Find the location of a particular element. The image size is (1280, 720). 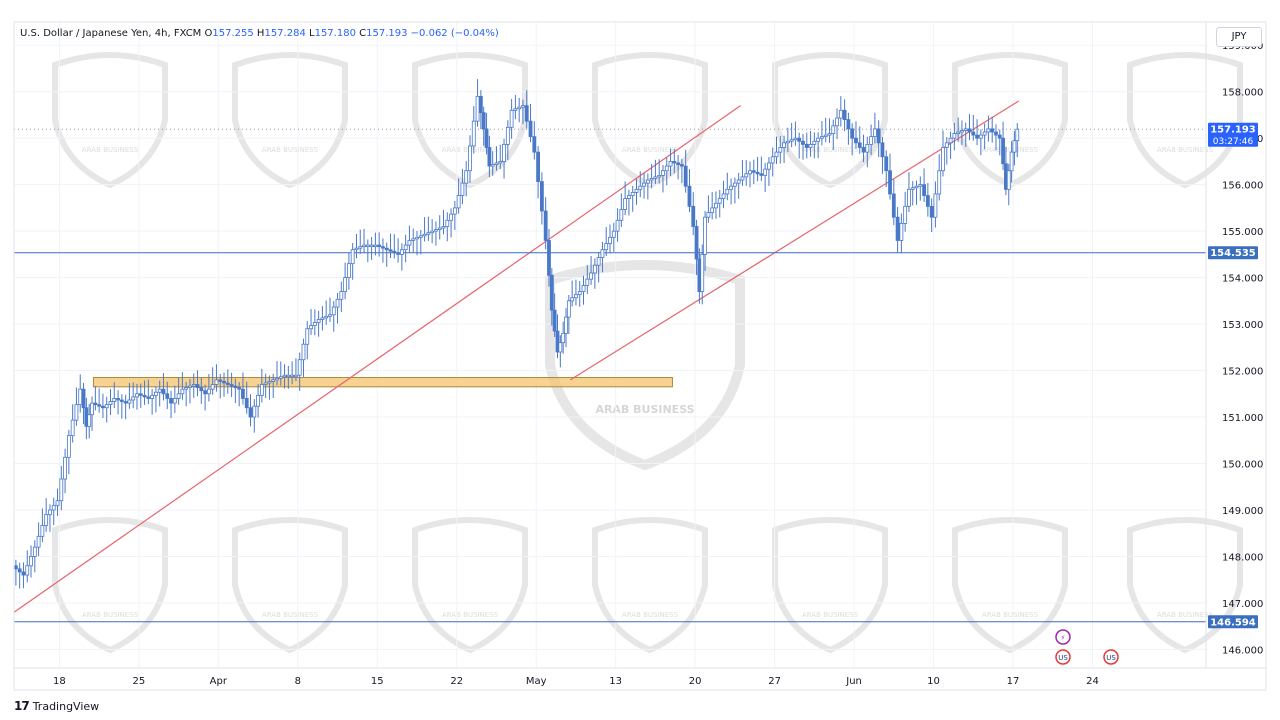

support-zone is located at coordinates (382, 382).